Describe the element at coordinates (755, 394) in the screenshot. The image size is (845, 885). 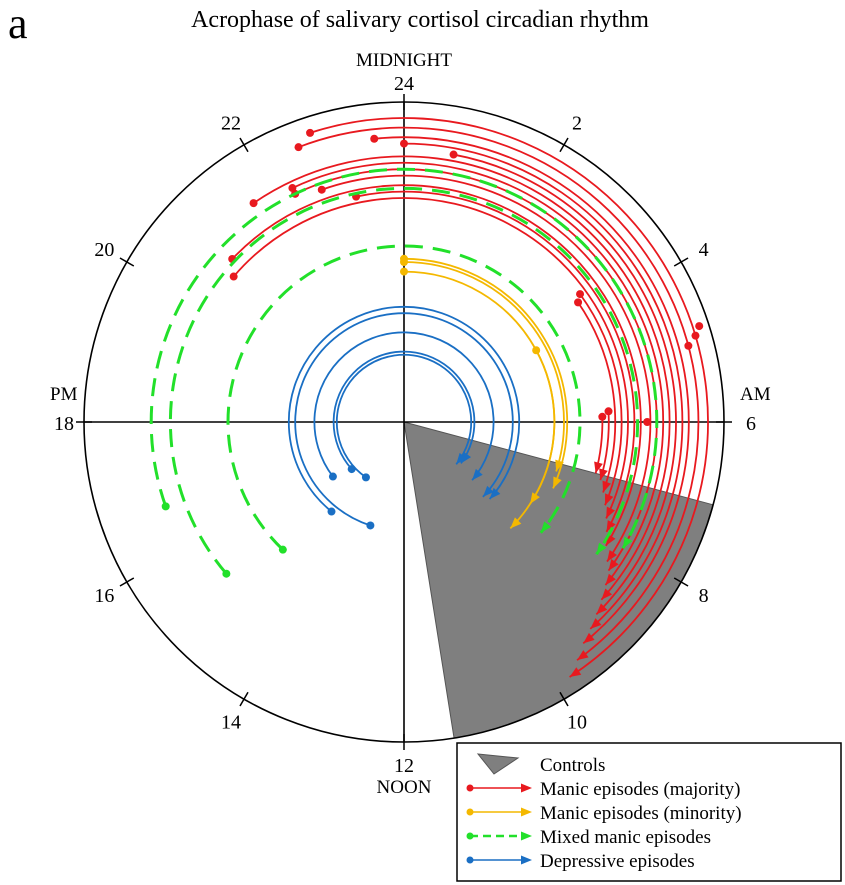
I see `cardinal-label-right: AM` at that location.